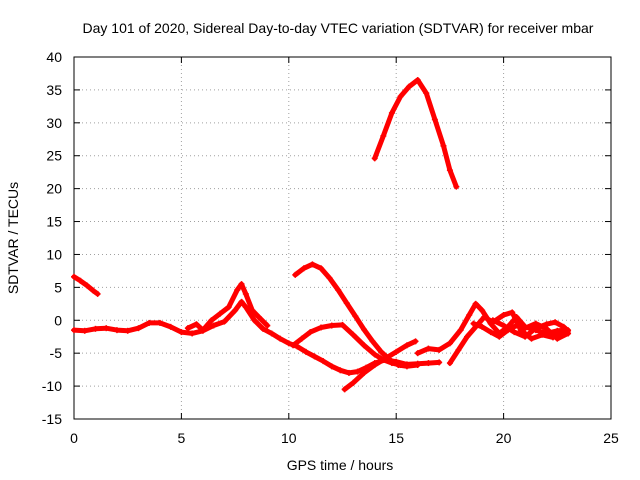 This screenshot has width=640, height=480. I want to click on y-tick-label: 5, so click(58, 287).